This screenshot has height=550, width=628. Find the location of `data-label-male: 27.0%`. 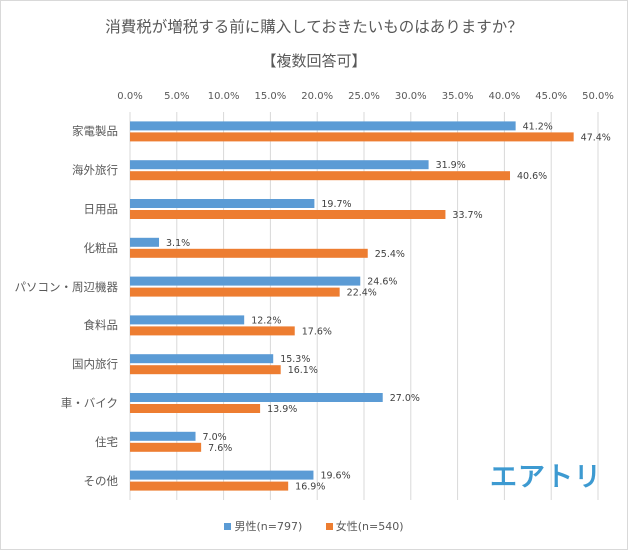

data-label-male: 27.0% is located at coordinates (405, 398).